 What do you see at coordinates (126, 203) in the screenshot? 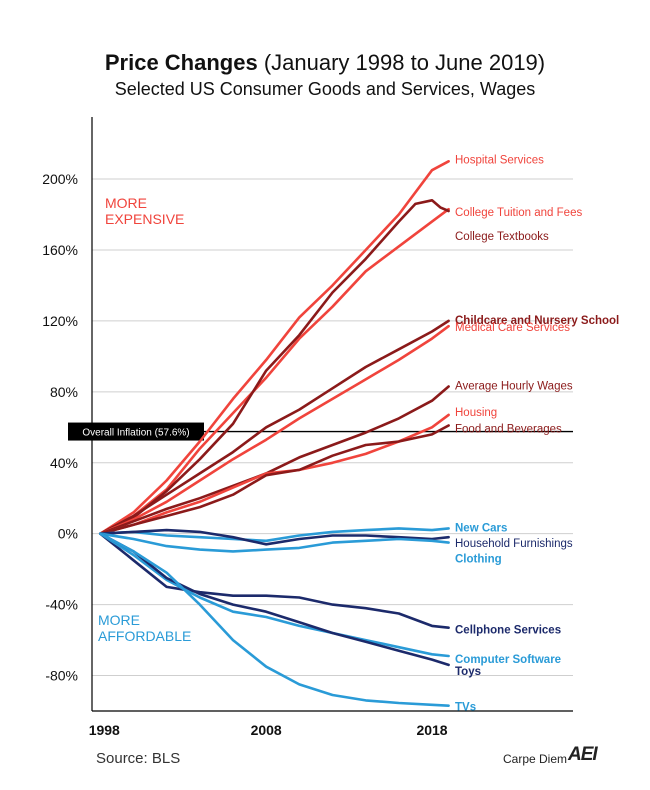
I see `annotation-more-expensive: MORE` at bounding box center [126, 203].